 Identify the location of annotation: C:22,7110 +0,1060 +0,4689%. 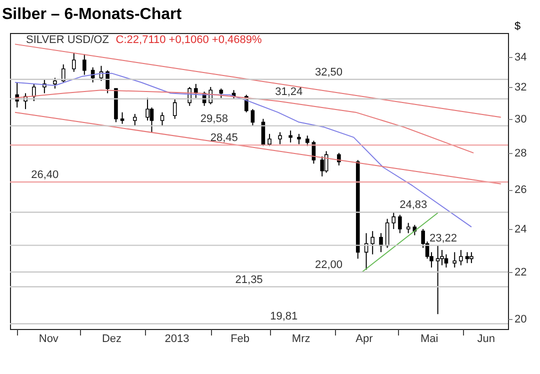
(189, 40).